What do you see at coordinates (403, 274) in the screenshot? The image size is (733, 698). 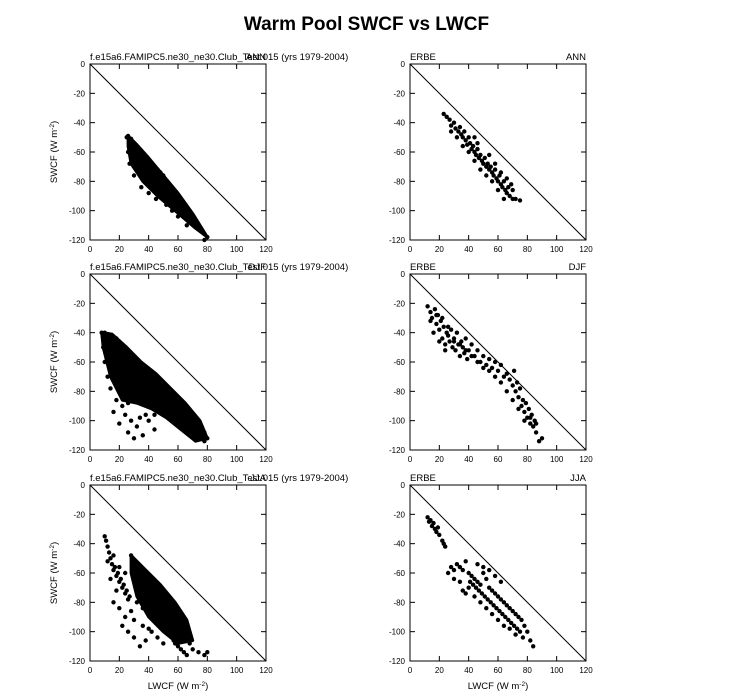 I see `y-tick-label: 0` at bounding box center [403, 274].